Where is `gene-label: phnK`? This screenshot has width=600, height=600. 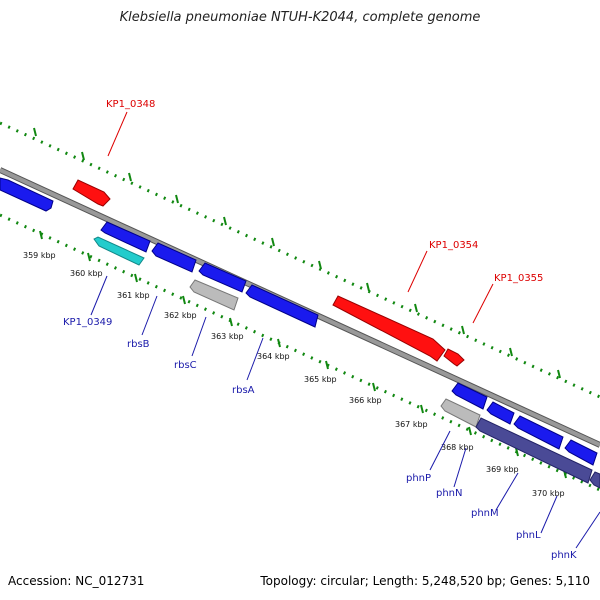
gene-label: phnK is located at coordinates (564, 555).